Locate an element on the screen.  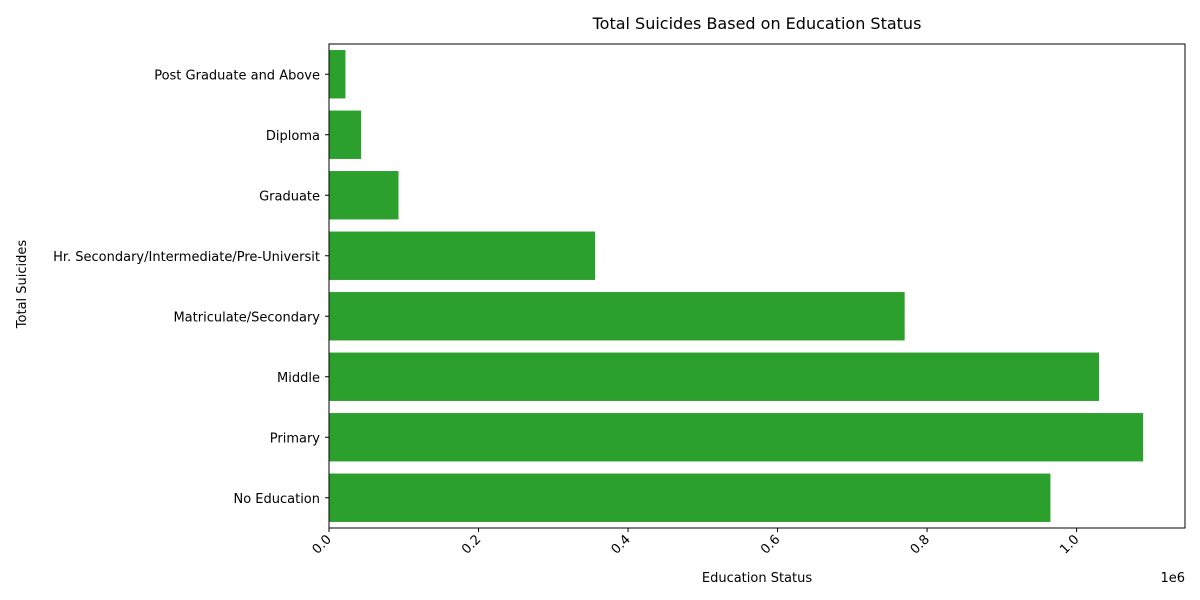
y-axis-title: Total Suicides is located at coordinates (22, 285).